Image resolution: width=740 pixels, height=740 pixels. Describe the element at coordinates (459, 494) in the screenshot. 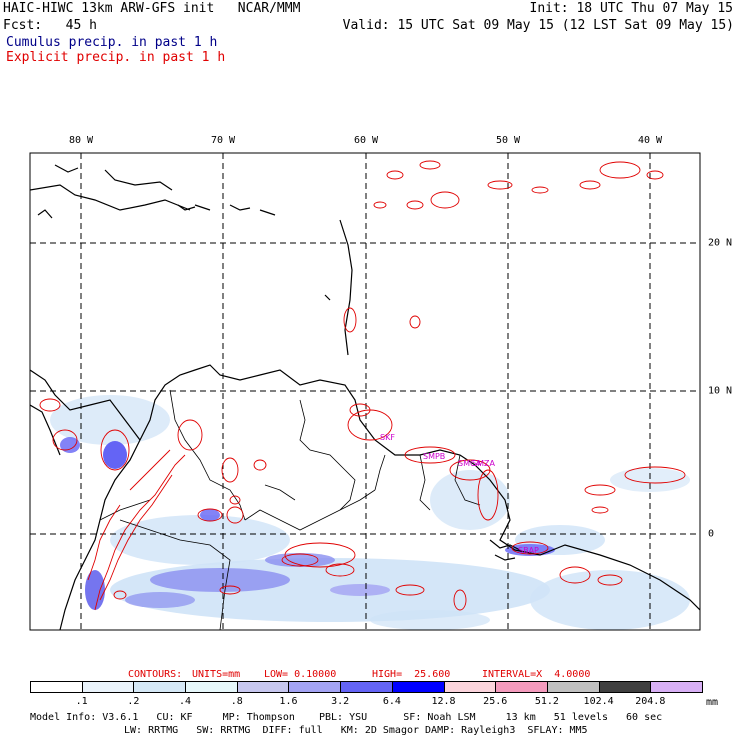

I see `station-labels: SKF SMPB SMCA SMZA SBAP` at that location.